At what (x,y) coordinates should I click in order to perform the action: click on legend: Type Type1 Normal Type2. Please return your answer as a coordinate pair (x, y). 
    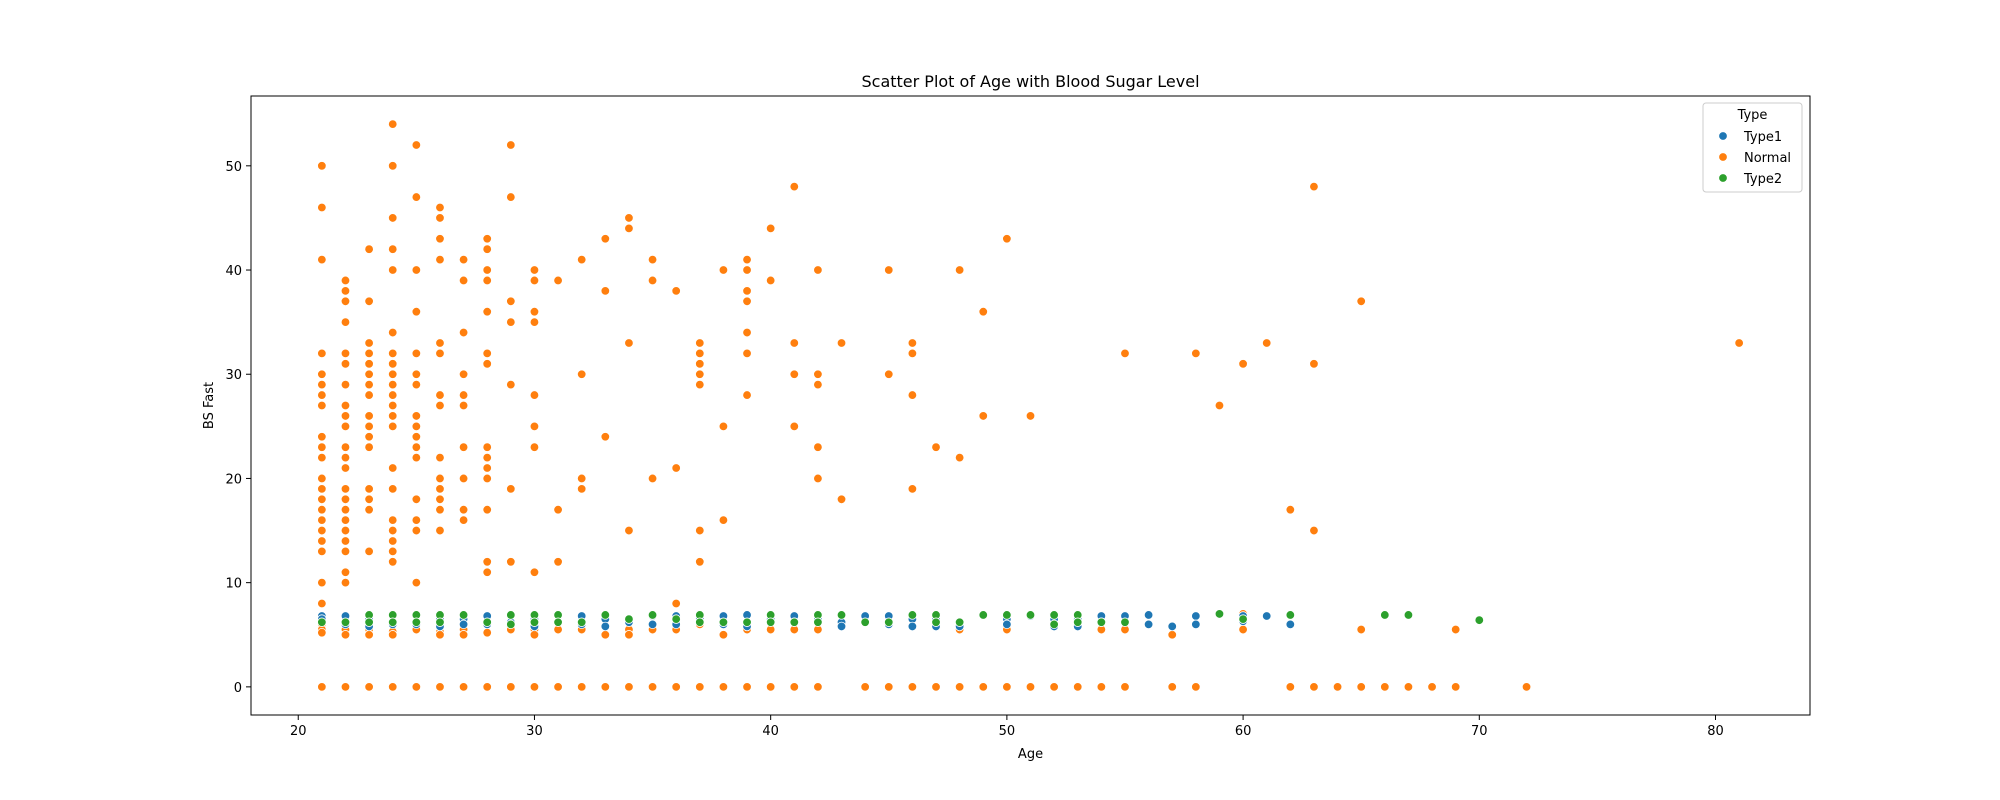
    Looking at the image, I should click on (1752, 147).